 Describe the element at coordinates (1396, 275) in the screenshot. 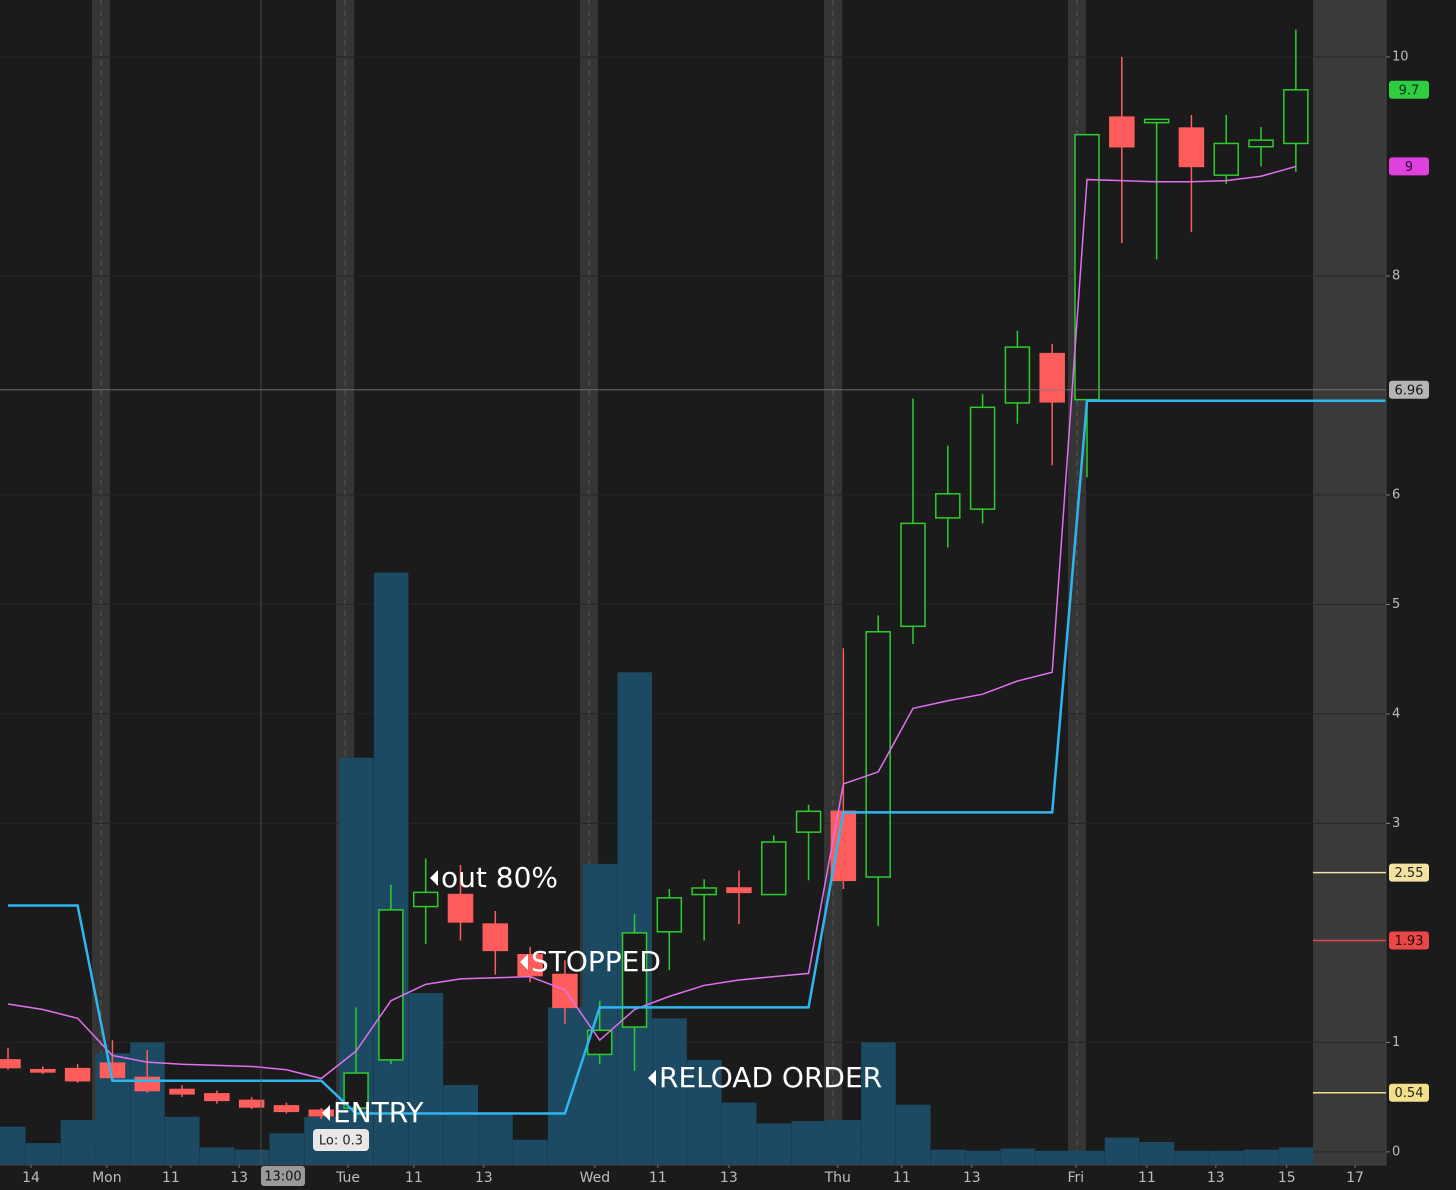

I see `y-tick-label: 8` at that location.